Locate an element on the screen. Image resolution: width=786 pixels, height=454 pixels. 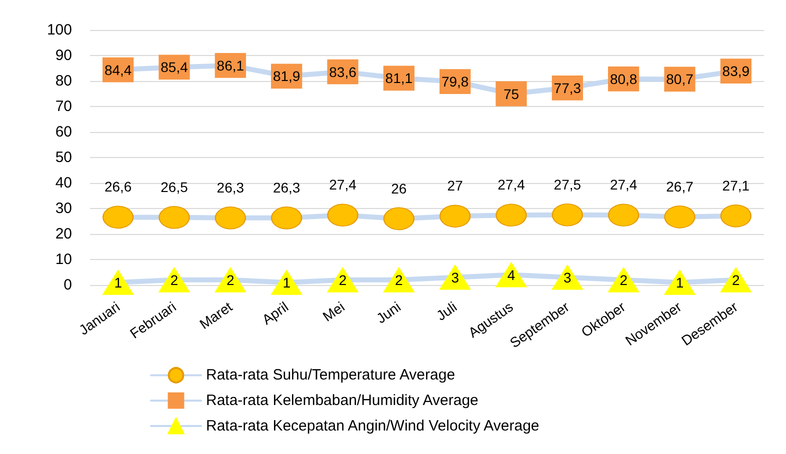
x-tick-label: Juni is located at coordinates (388, 312).